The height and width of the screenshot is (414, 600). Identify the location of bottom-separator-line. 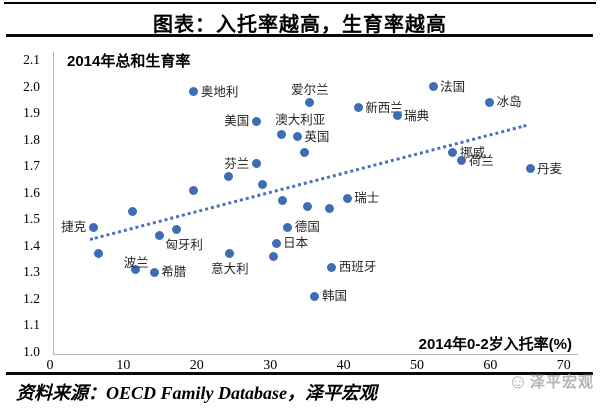
(299, 373).